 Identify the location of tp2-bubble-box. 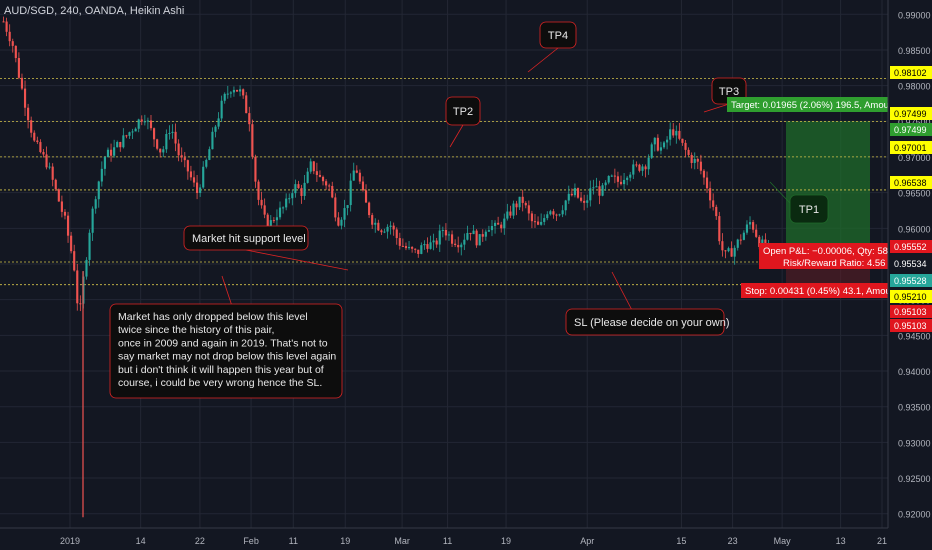
(463, 111).